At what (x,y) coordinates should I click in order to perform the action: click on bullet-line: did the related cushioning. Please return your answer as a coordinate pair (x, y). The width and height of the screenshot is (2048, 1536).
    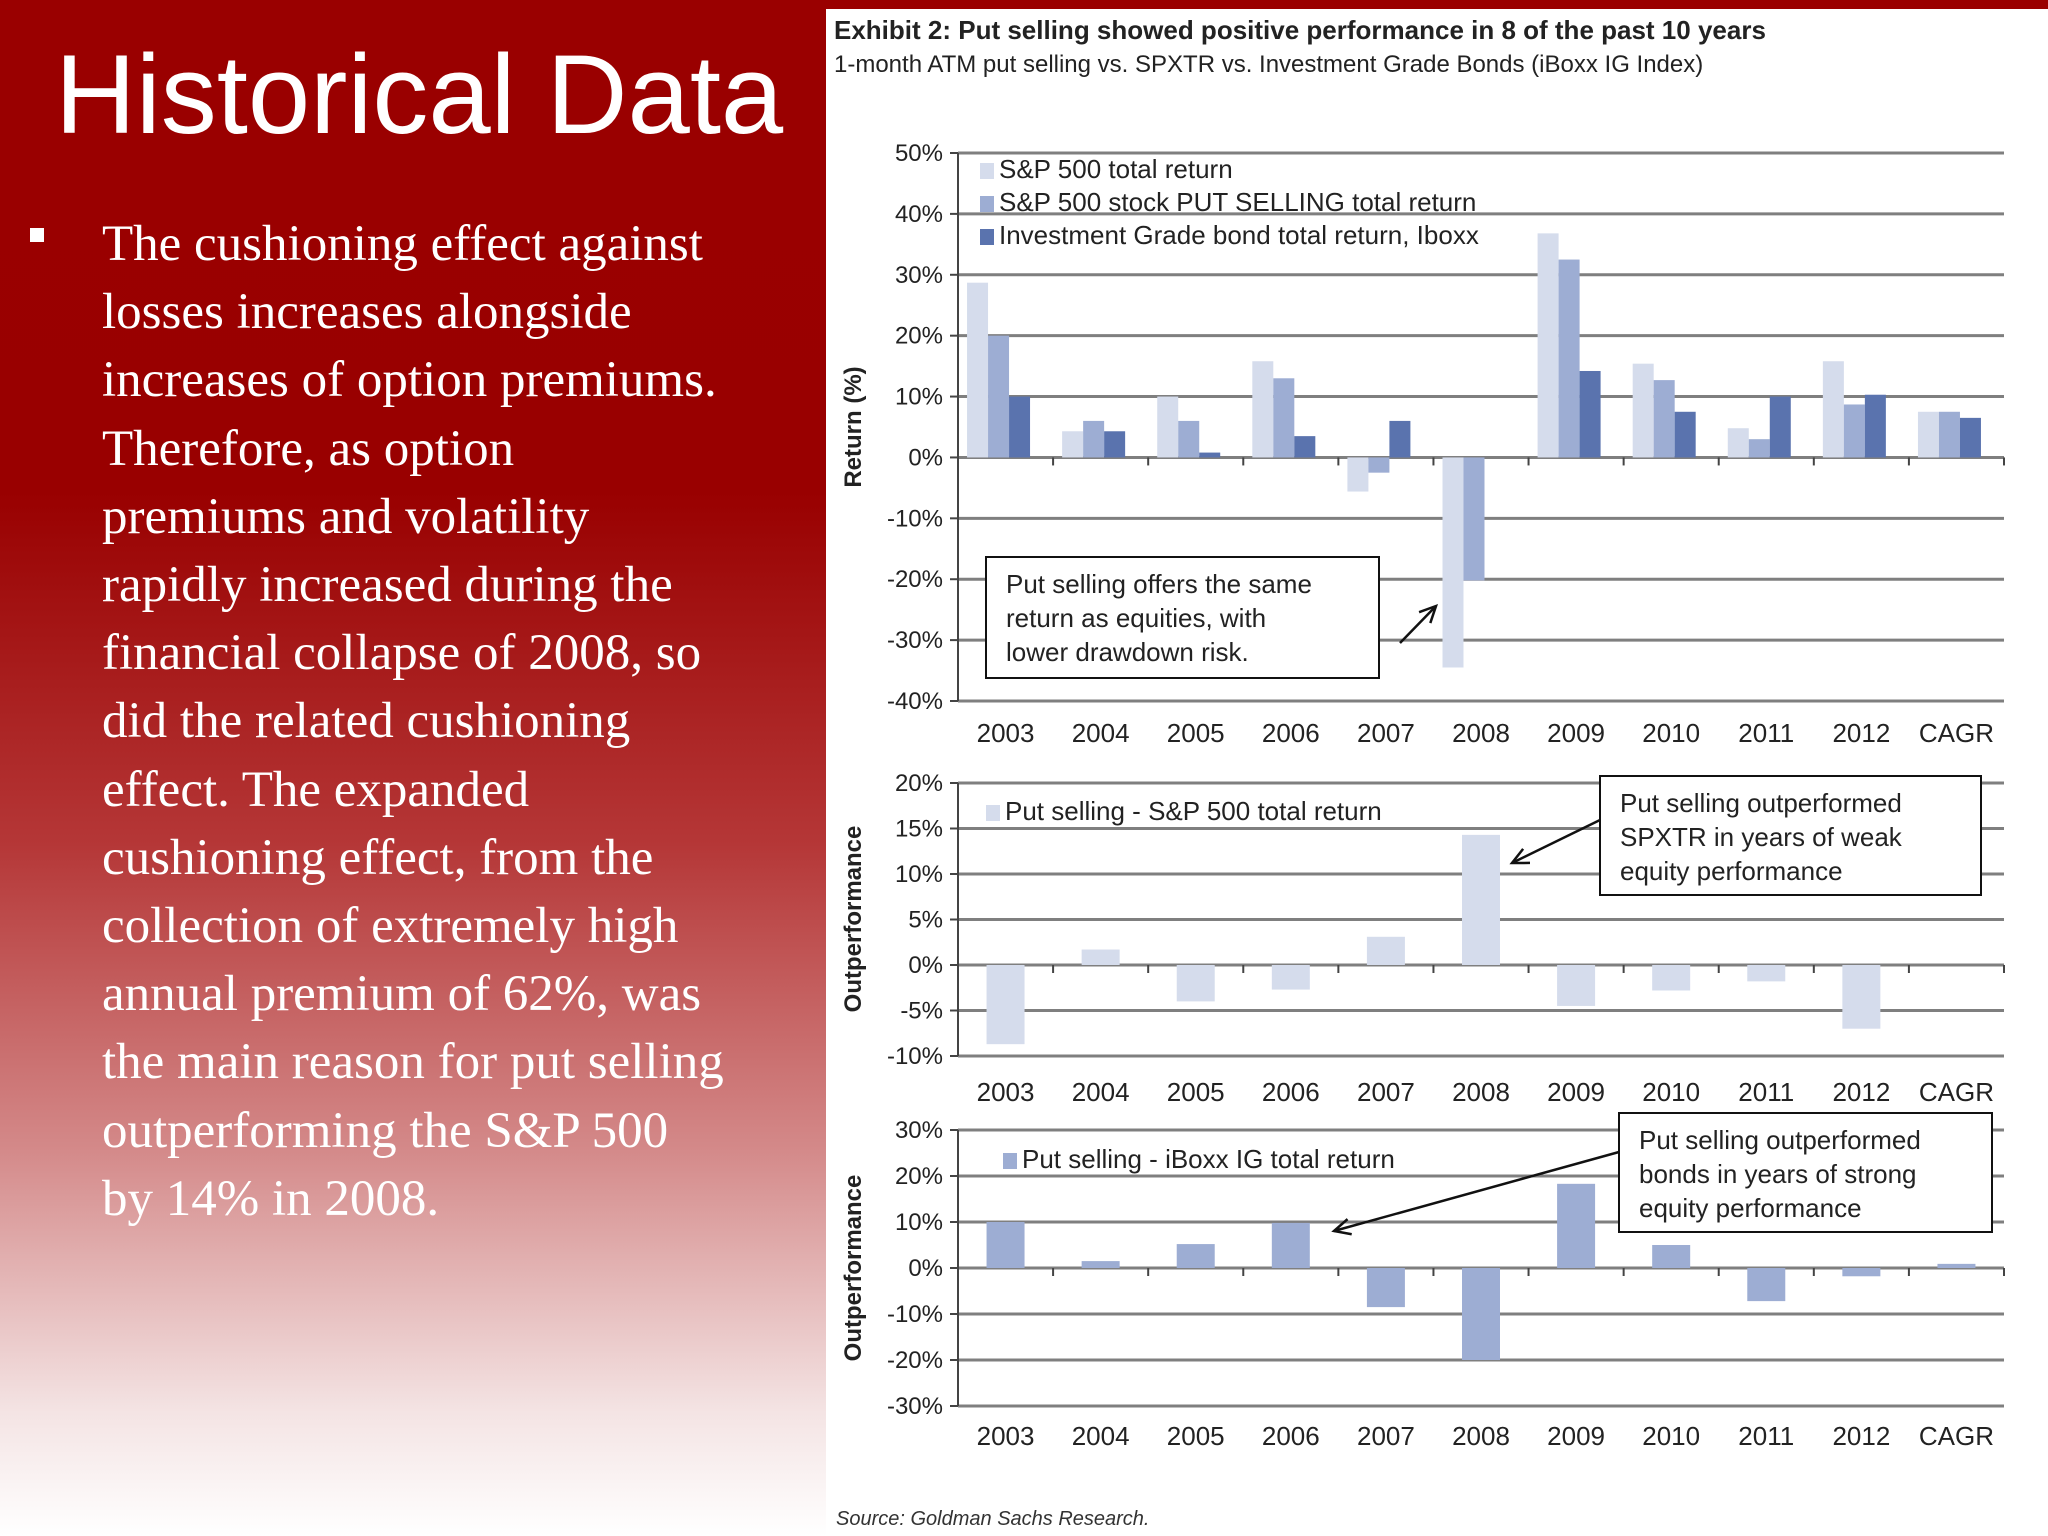
    Looking at the image, I should click on (366, 721).